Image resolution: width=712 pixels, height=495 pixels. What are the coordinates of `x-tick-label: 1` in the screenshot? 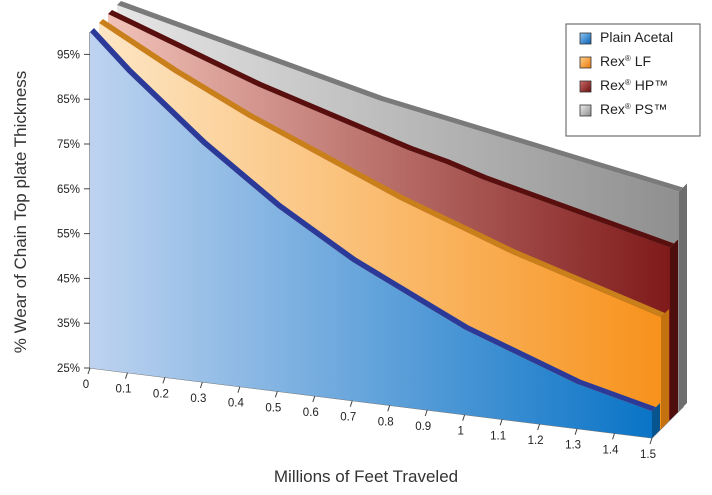 It's located at (460, 432).